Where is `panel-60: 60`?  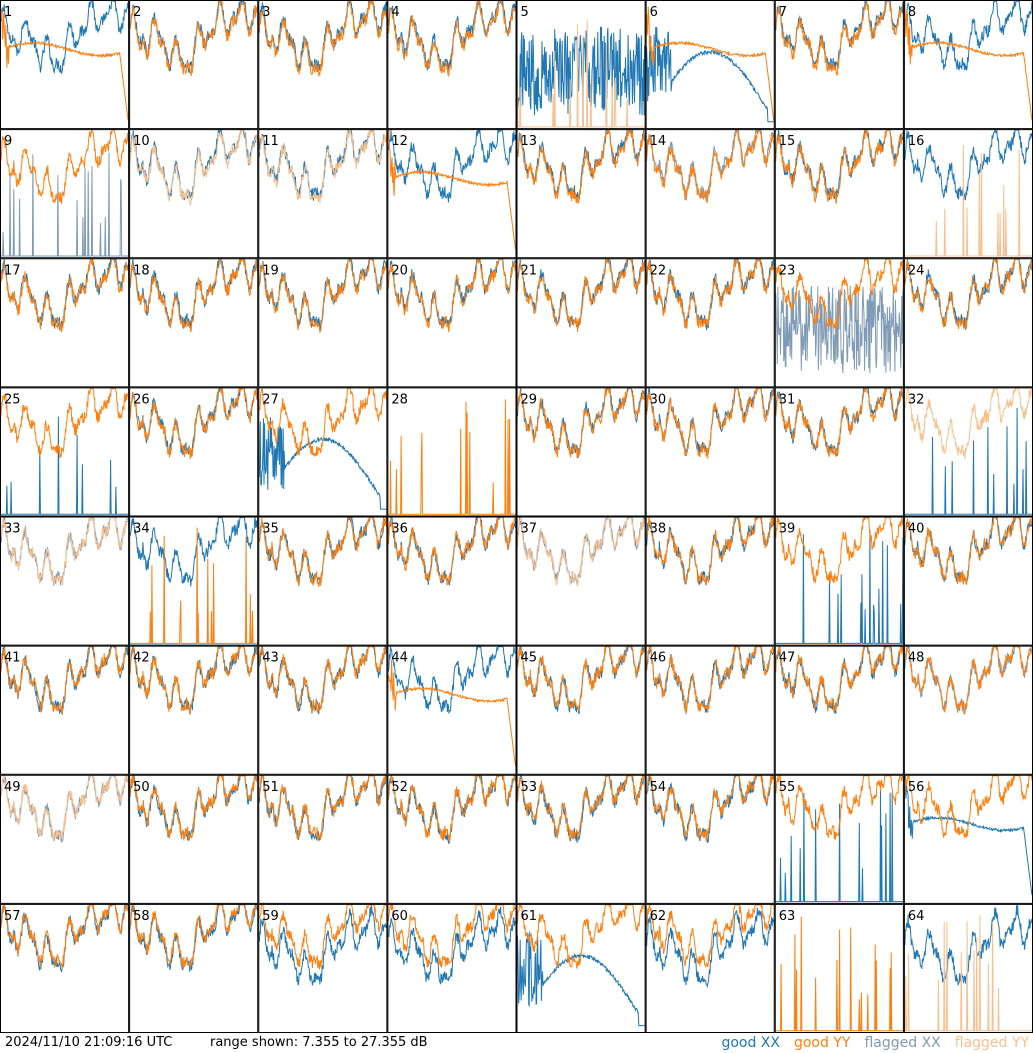
panel-60: 60 is located at coordinates (452, 968).